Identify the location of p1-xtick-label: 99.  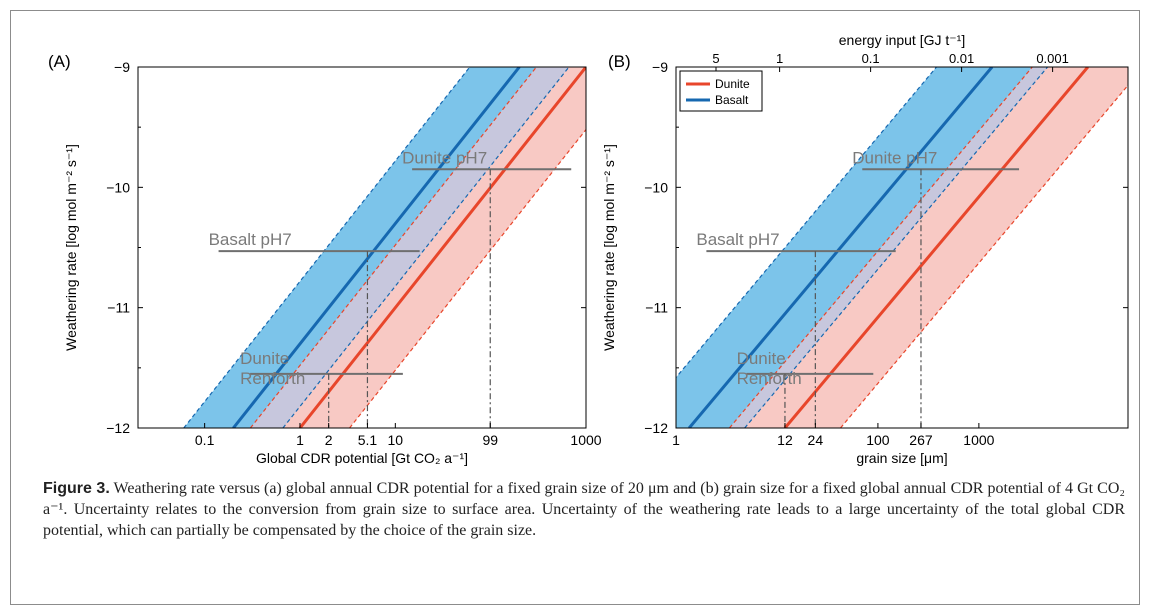
(490, 440).